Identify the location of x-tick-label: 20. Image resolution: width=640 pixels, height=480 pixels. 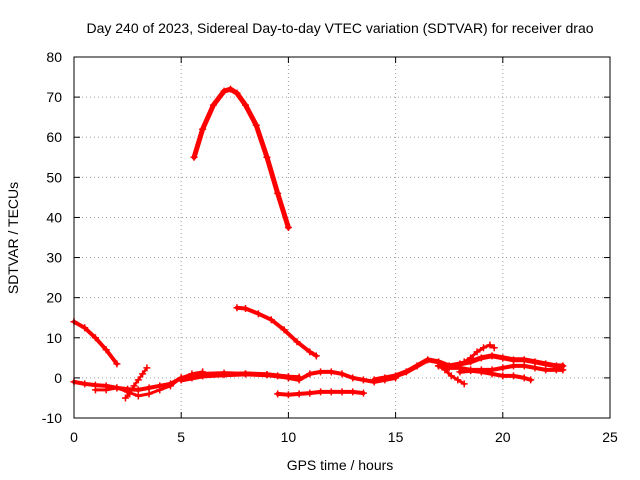
(503, 437).